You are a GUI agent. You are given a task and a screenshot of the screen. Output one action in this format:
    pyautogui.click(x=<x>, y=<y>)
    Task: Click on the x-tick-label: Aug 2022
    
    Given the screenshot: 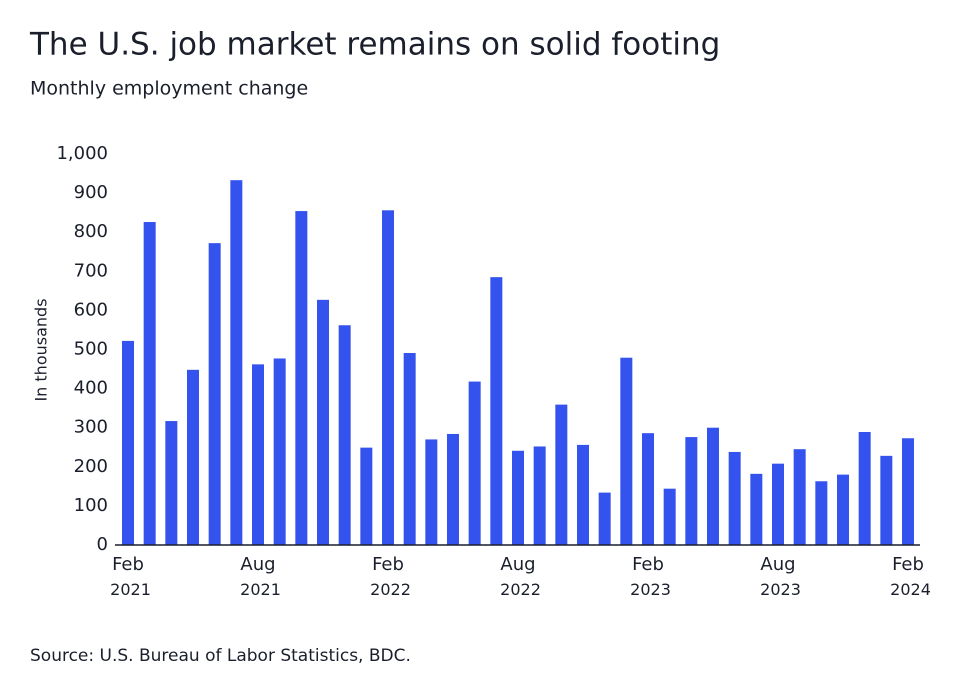 What is the action you would take?
    pyautogui.click(x=518, y=576)
    